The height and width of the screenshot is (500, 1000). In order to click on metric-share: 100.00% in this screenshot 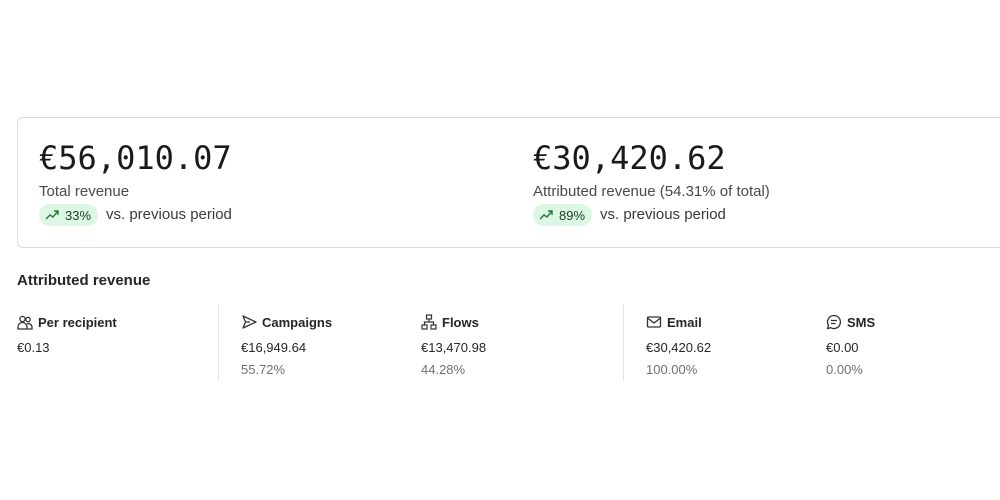, I will do `click(672, 369)`.